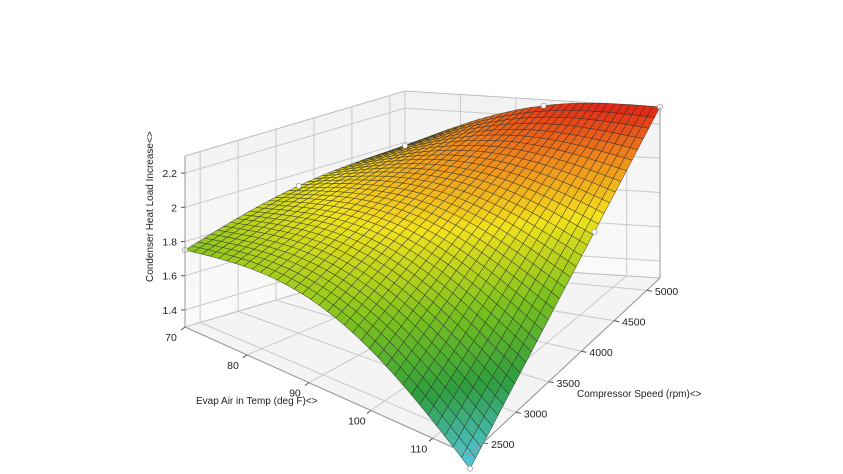 The image size is (843, 474). I want to click on x-tick-label: 100, so click(357, 421).